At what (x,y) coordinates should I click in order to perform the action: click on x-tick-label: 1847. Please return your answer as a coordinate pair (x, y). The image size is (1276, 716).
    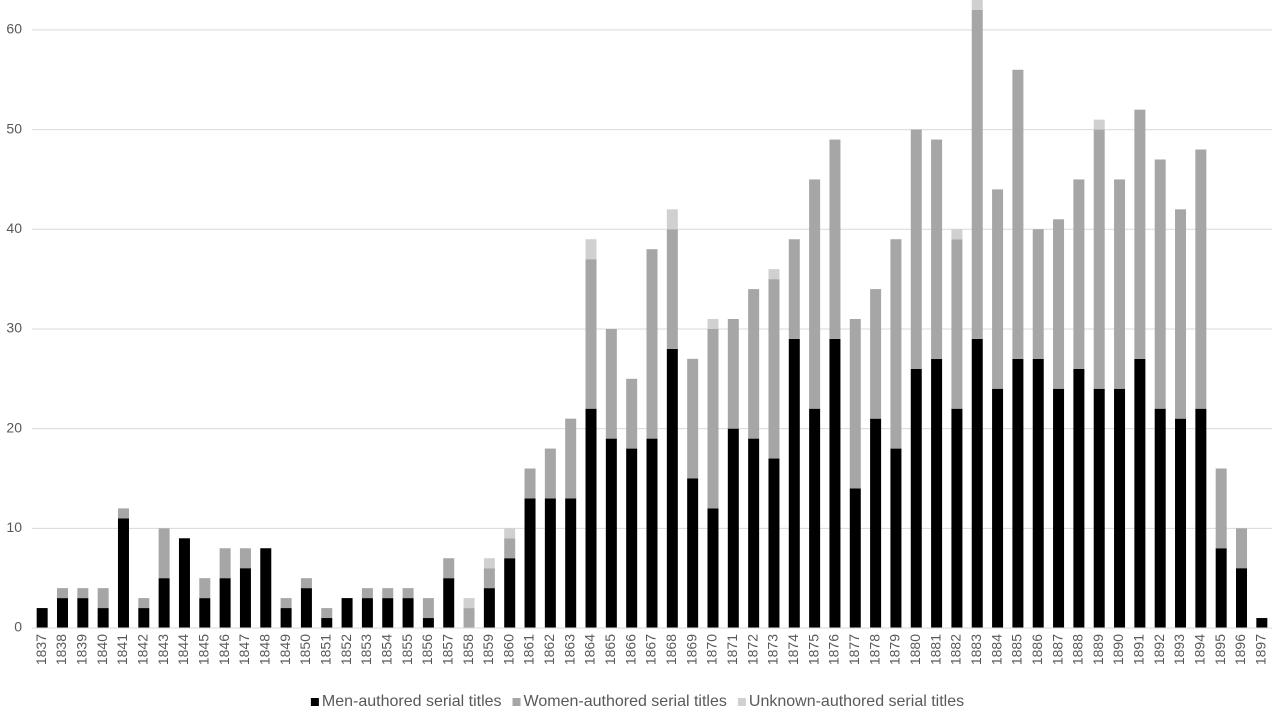
    Looking at the image, I should click on (244, 649).